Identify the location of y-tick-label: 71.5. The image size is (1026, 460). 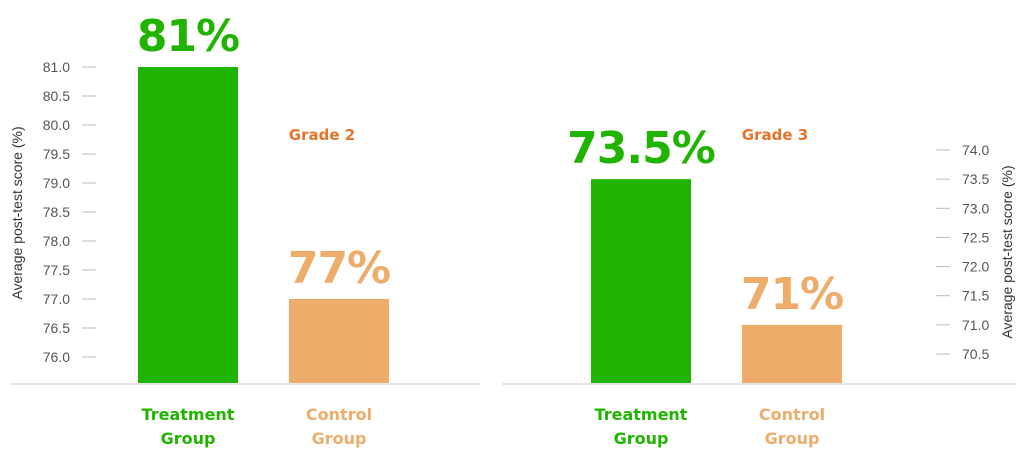
(975, 296).